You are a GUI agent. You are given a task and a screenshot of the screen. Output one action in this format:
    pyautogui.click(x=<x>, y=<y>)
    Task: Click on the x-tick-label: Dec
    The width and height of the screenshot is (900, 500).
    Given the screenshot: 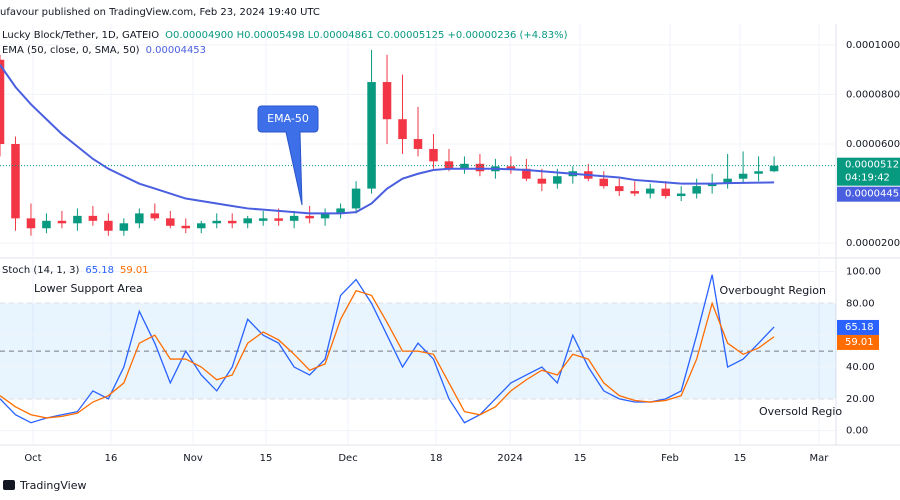 What is the action you would take?
    pyautogui.click(x=347, y=458)
    